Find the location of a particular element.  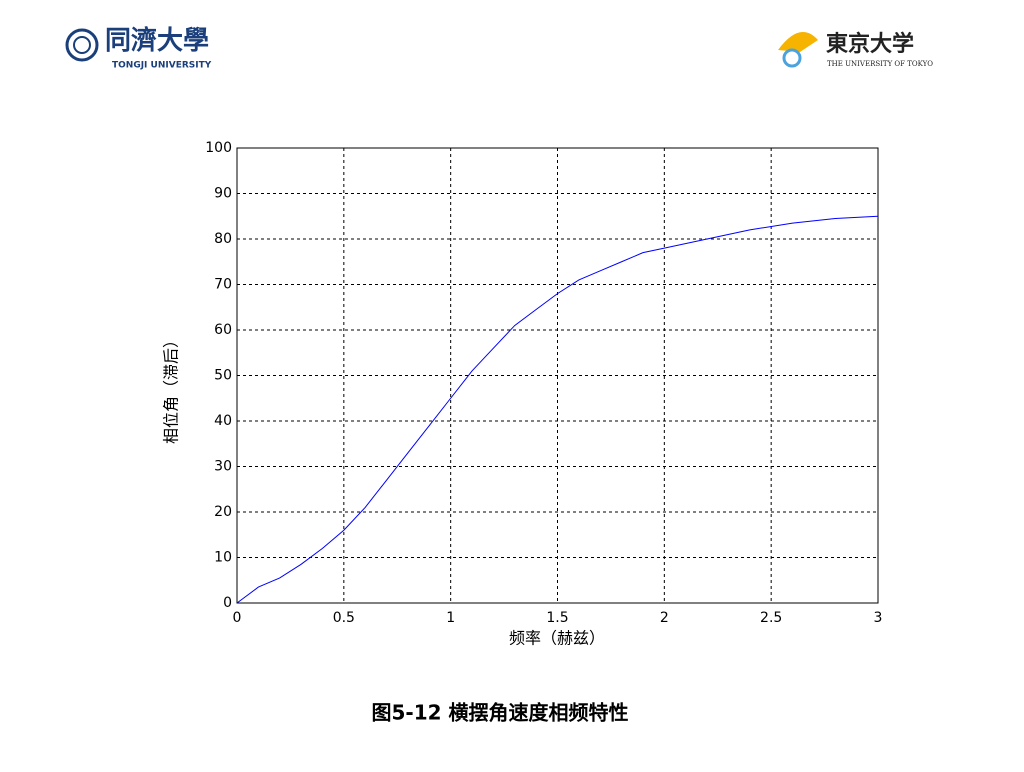

x-tick-label: 0 is located at coordinates (237, 618).